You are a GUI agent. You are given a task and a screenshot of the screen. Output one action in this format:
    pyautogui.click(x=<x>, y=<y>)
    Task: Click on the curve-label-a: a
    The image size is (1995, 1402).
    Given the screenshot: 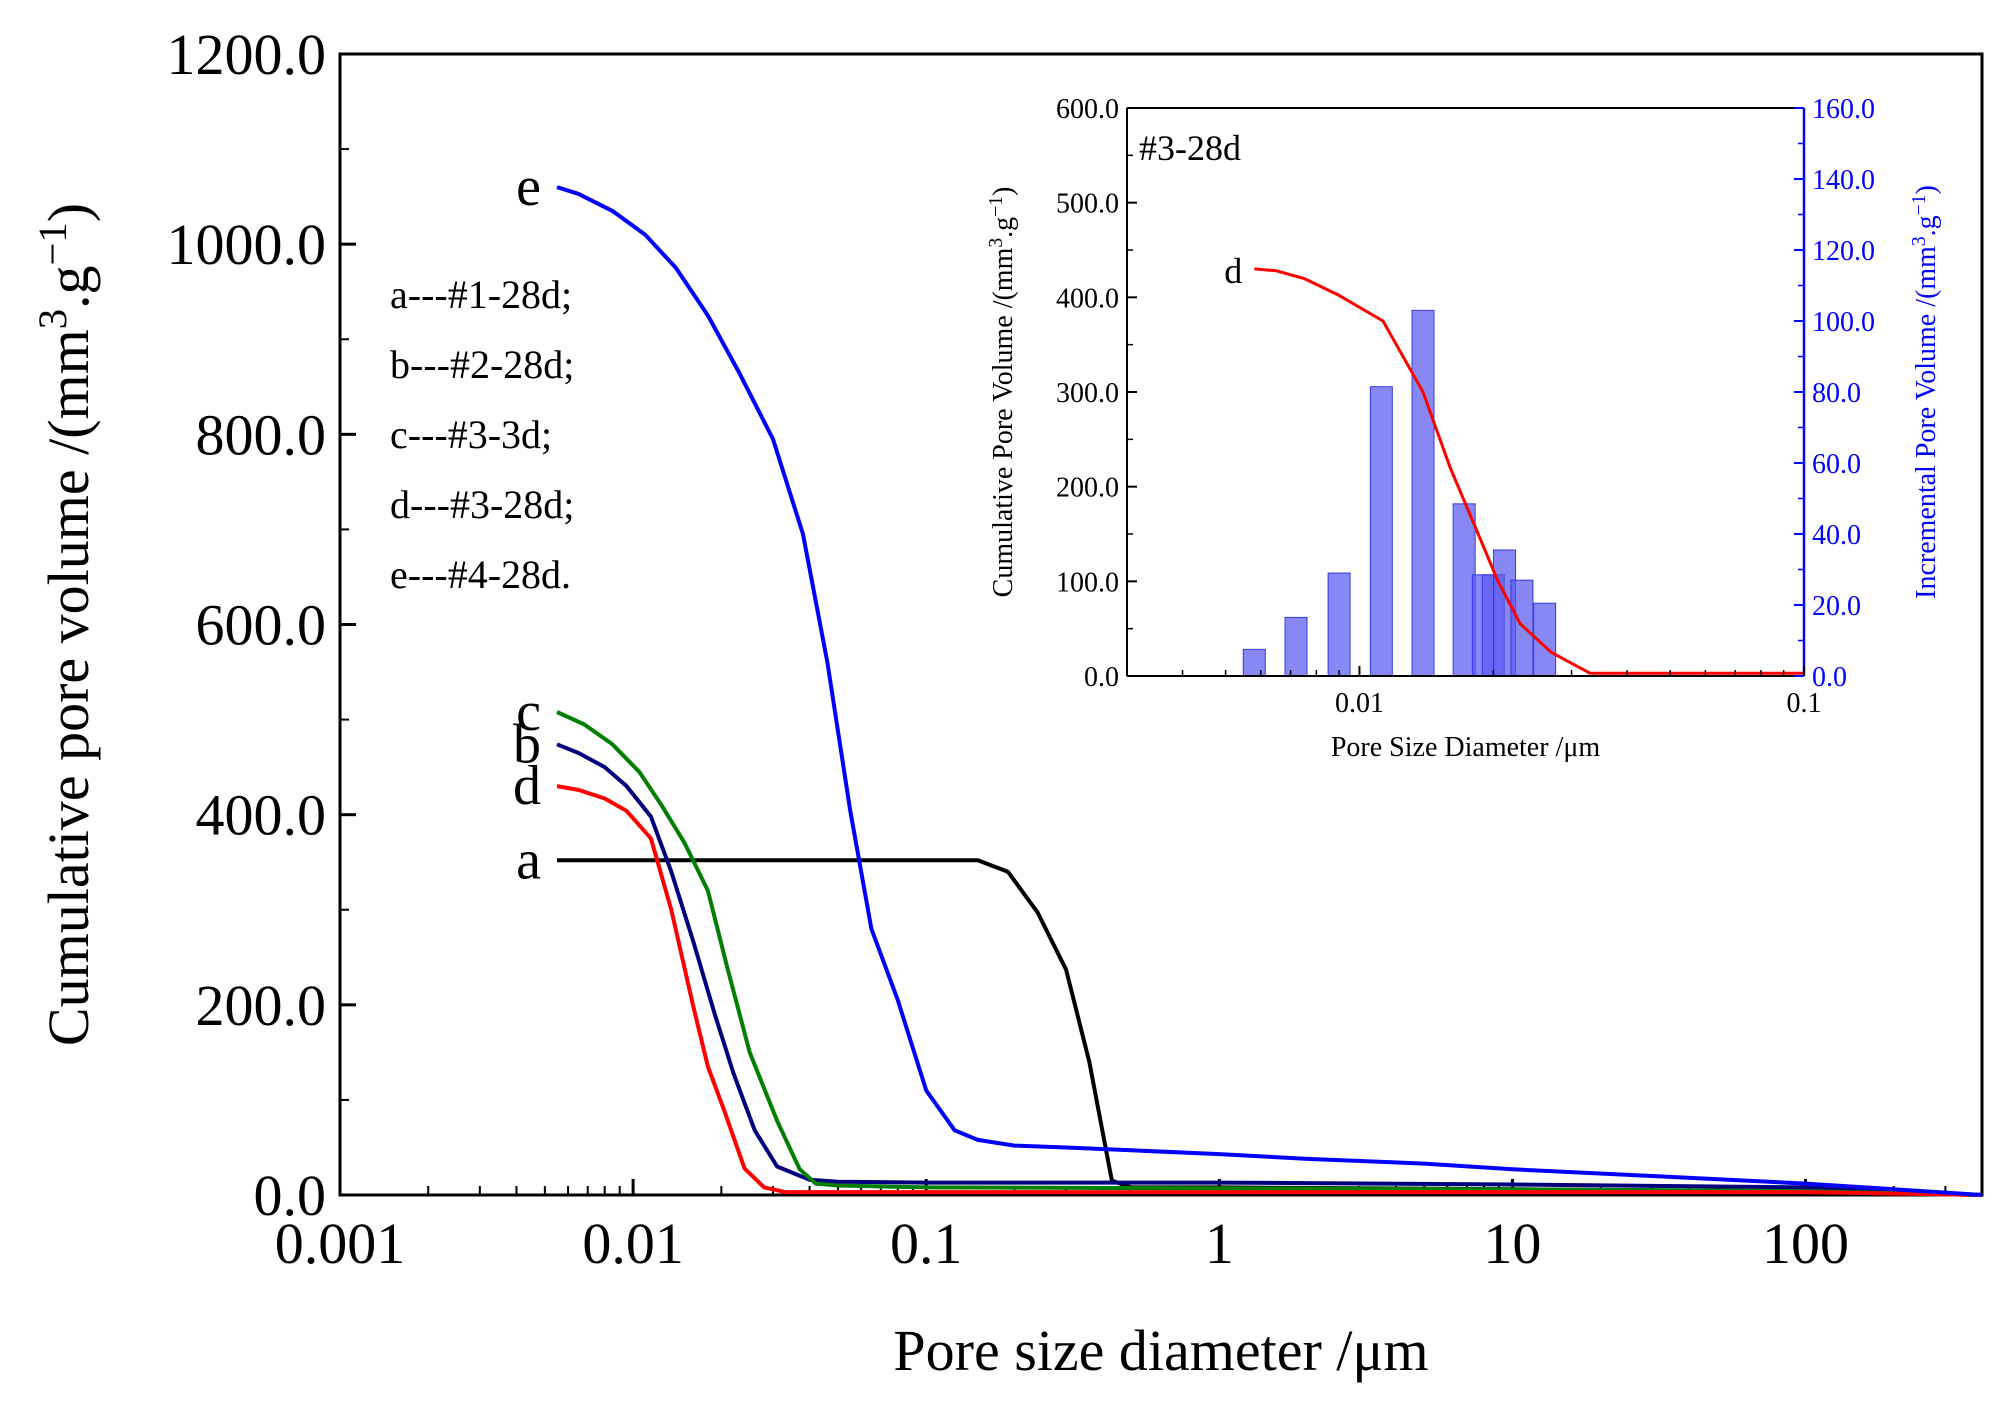 What is the action you would take?
    pyautogui.click(x=528, y=860)
    